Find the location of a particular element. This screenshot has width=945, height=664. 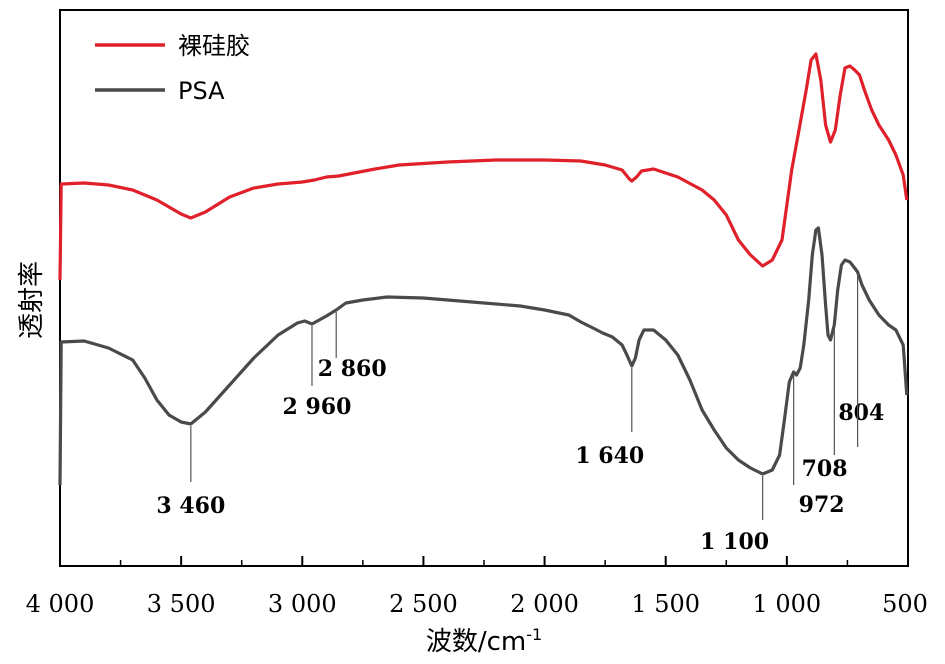

peak-label: 1 100 is located at coordinates (734, 542).